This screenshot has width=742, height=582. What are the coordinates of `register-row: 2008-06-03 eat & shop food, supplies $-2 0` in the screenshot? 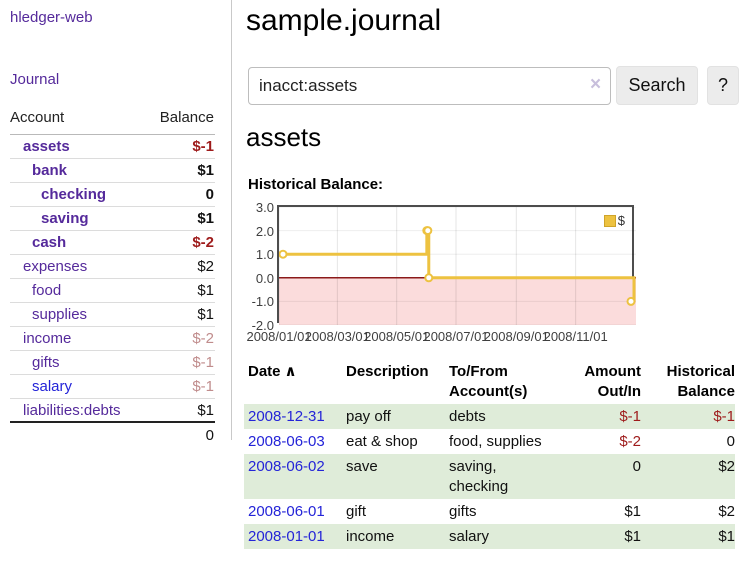 It's located at (489, 441).